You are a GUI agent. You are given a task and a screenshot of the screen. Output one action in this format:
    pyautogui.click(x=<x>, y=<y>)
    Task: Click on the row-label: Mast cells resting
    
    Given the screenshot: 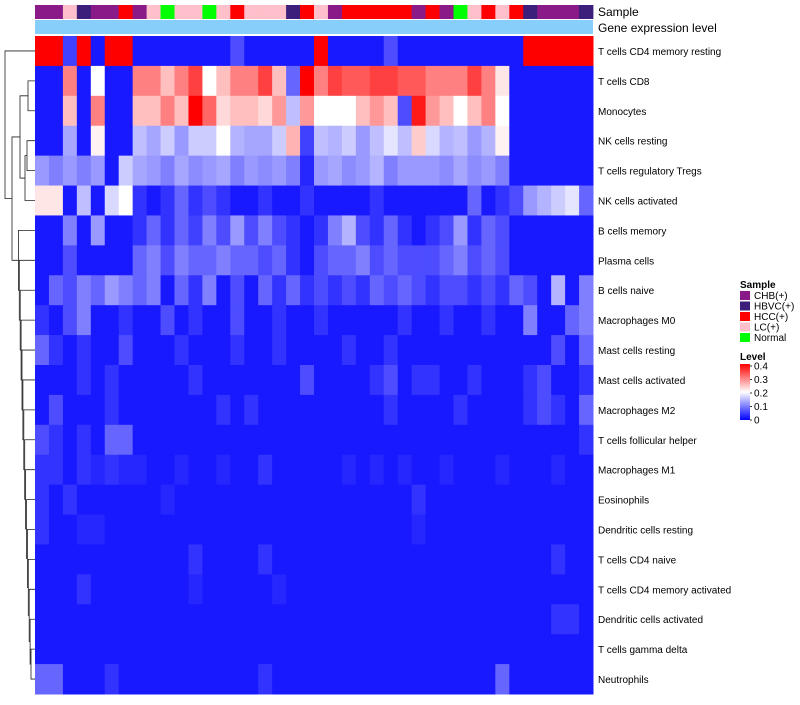 What is the action you would take?
    pyautogui.click(x=636, y=351)
    